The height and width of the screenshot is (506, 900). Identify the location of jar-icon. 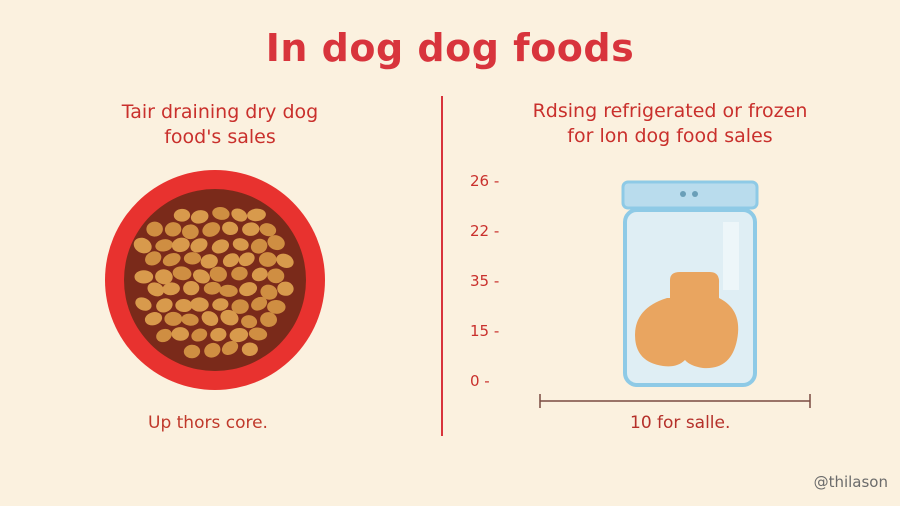
(690, 283).